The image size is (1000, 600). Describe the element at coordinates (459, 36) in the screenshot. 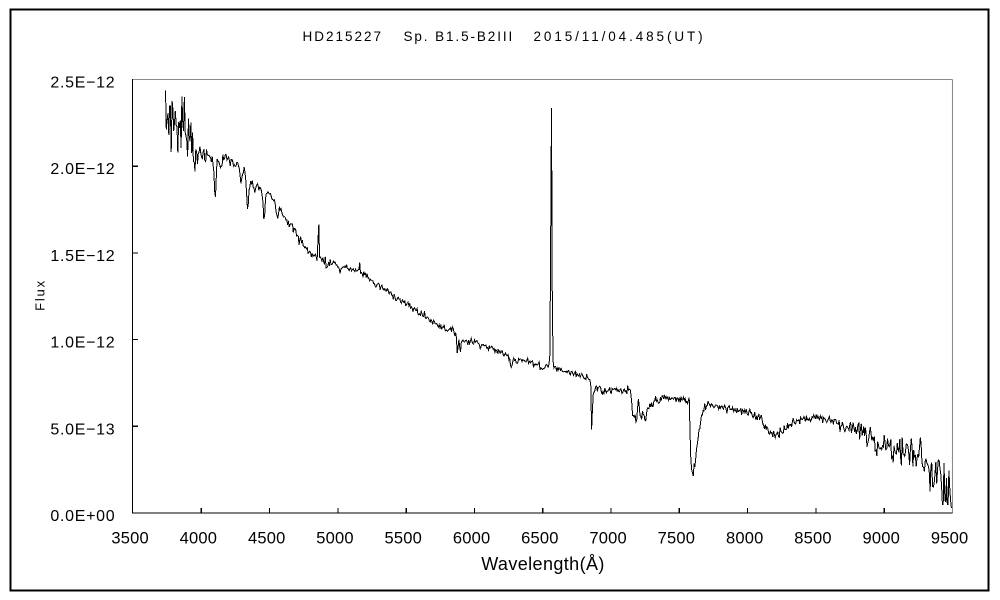

I see `svg-text: Sp. B1.5-B2III` at that location.